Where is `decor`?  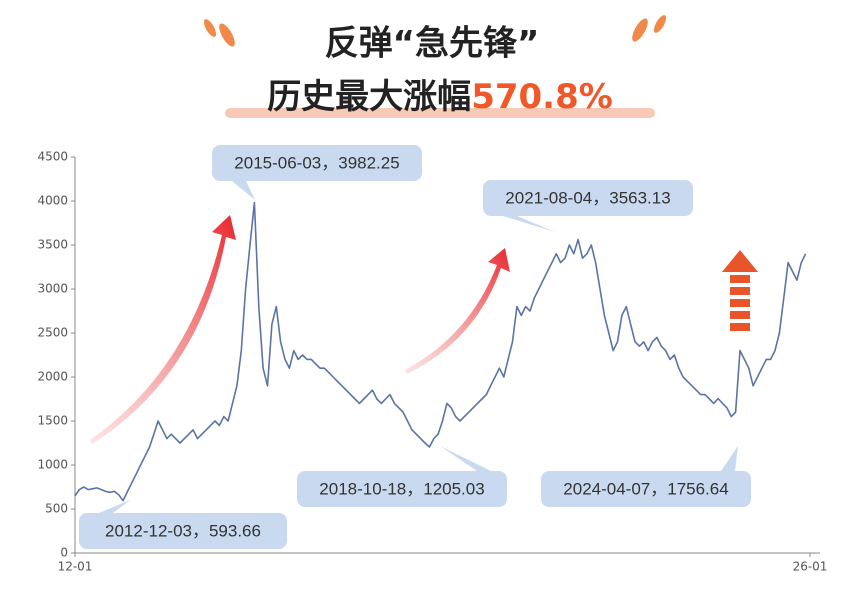
decor is located at coordinates (435, 31).